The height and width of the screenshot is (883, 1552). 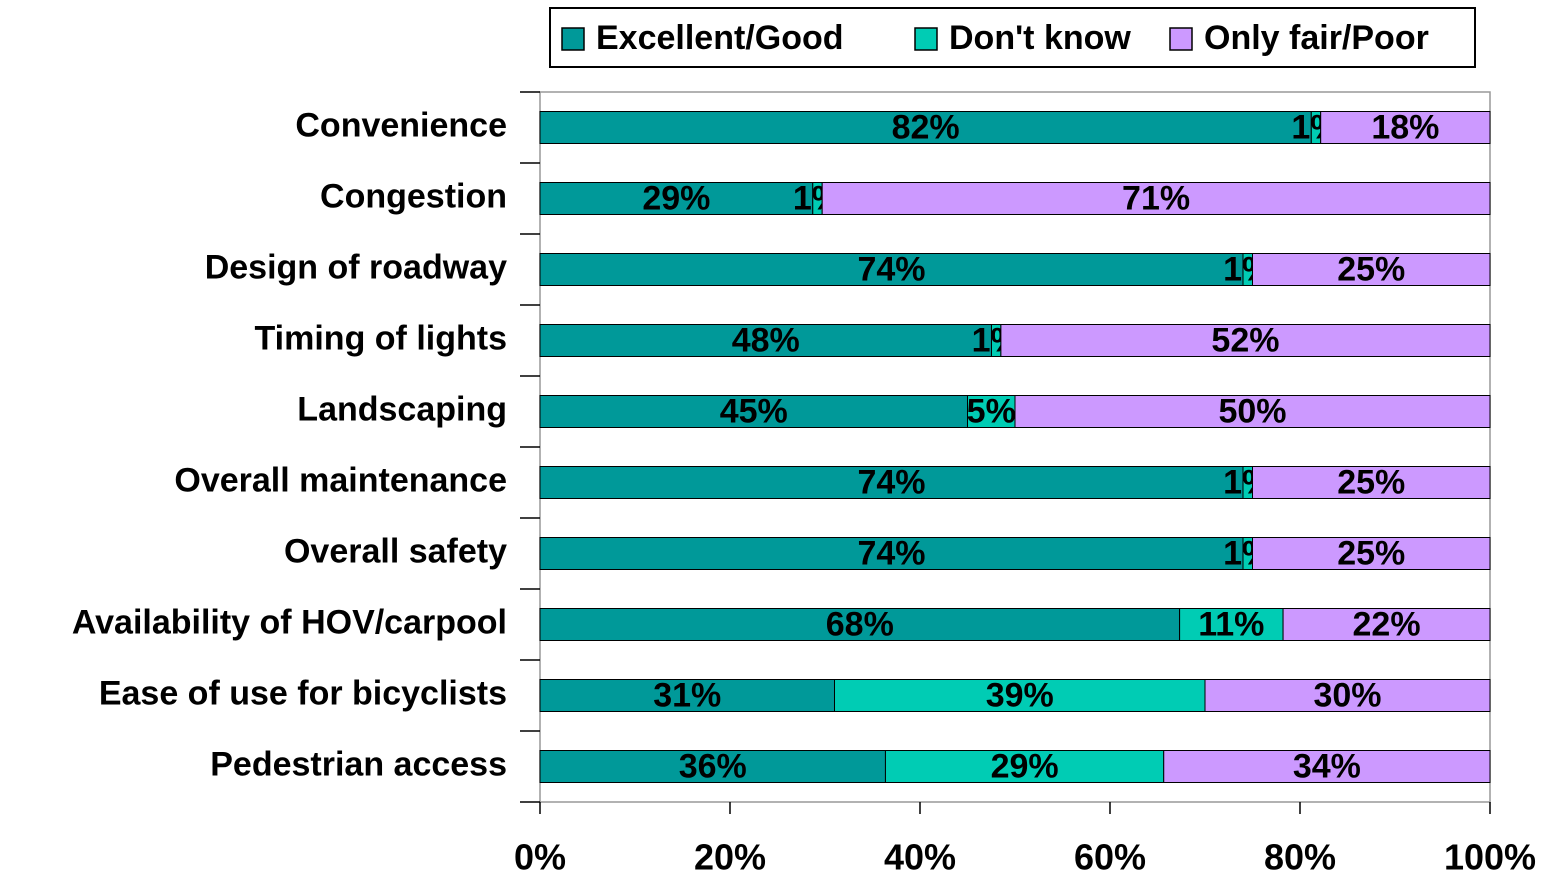 I want to click on data-label: 30%, so click(x=1347, y=695).